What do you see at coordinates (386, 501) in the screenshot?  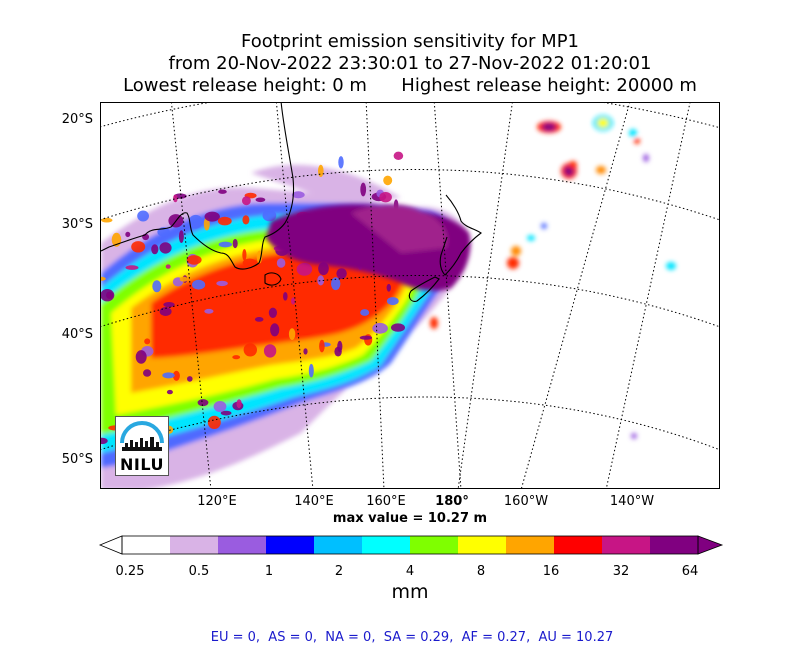 I see `lon-label-160e: 160°E` at bounding box center [386, 501].